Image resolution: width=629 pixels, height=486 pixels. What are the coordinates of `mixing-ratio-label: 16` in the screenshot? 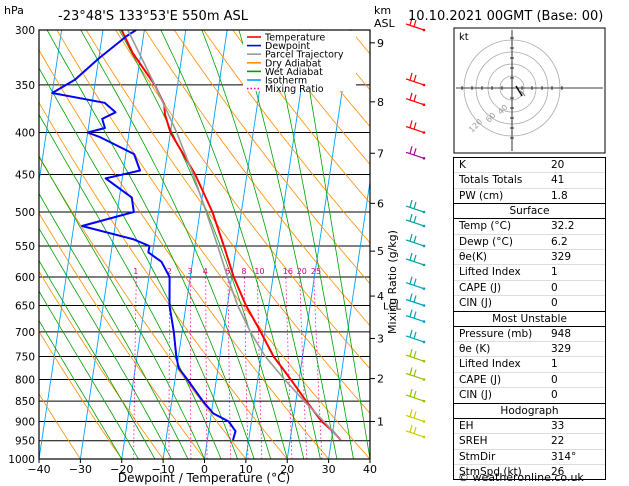 It's located at (288, 271).